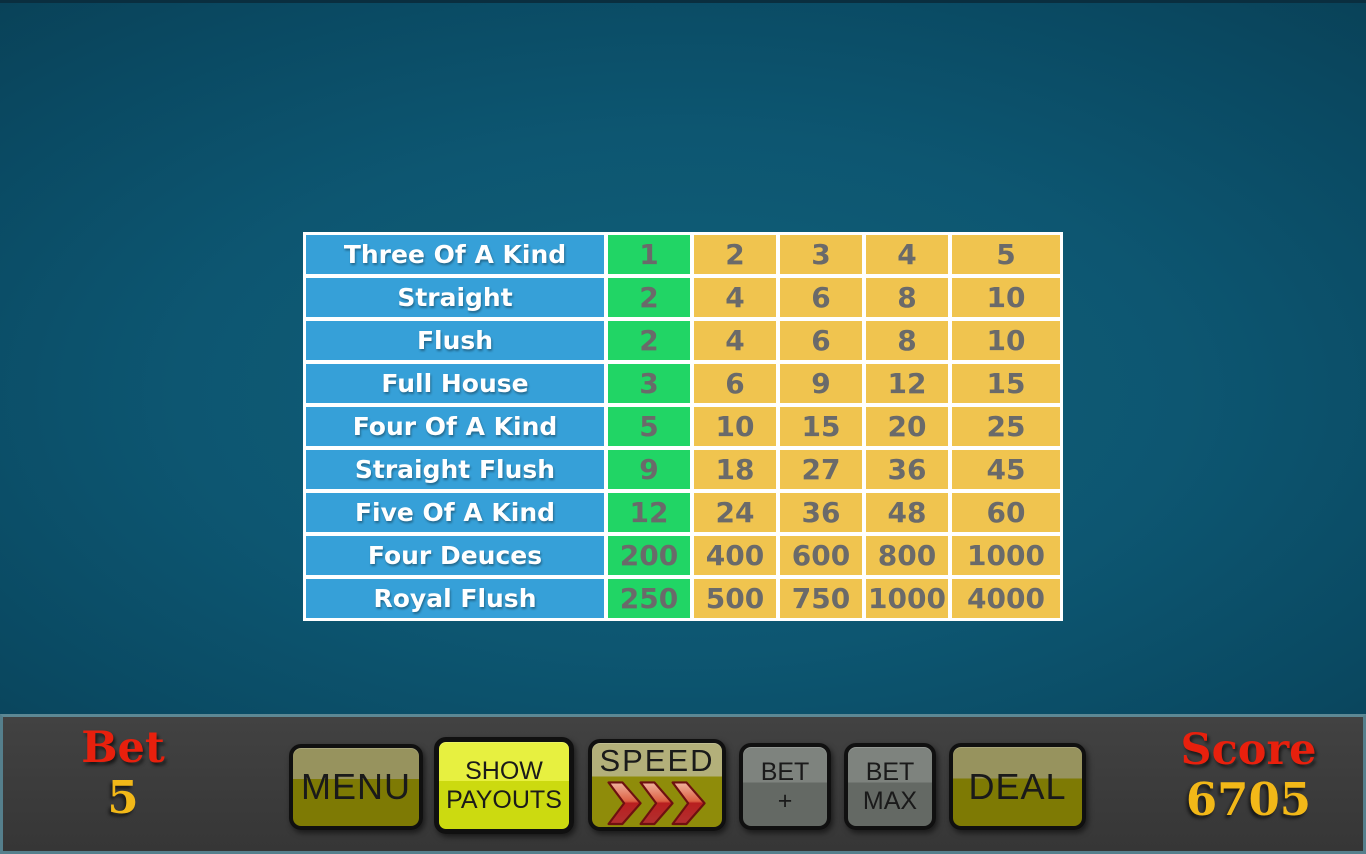 This screenshot has height=854, width=1366. What do you see at coordinates (455, 469) in the screenshot?
I see `paytable-hand-label: Straight Flush` at bounding box center [455, 469].